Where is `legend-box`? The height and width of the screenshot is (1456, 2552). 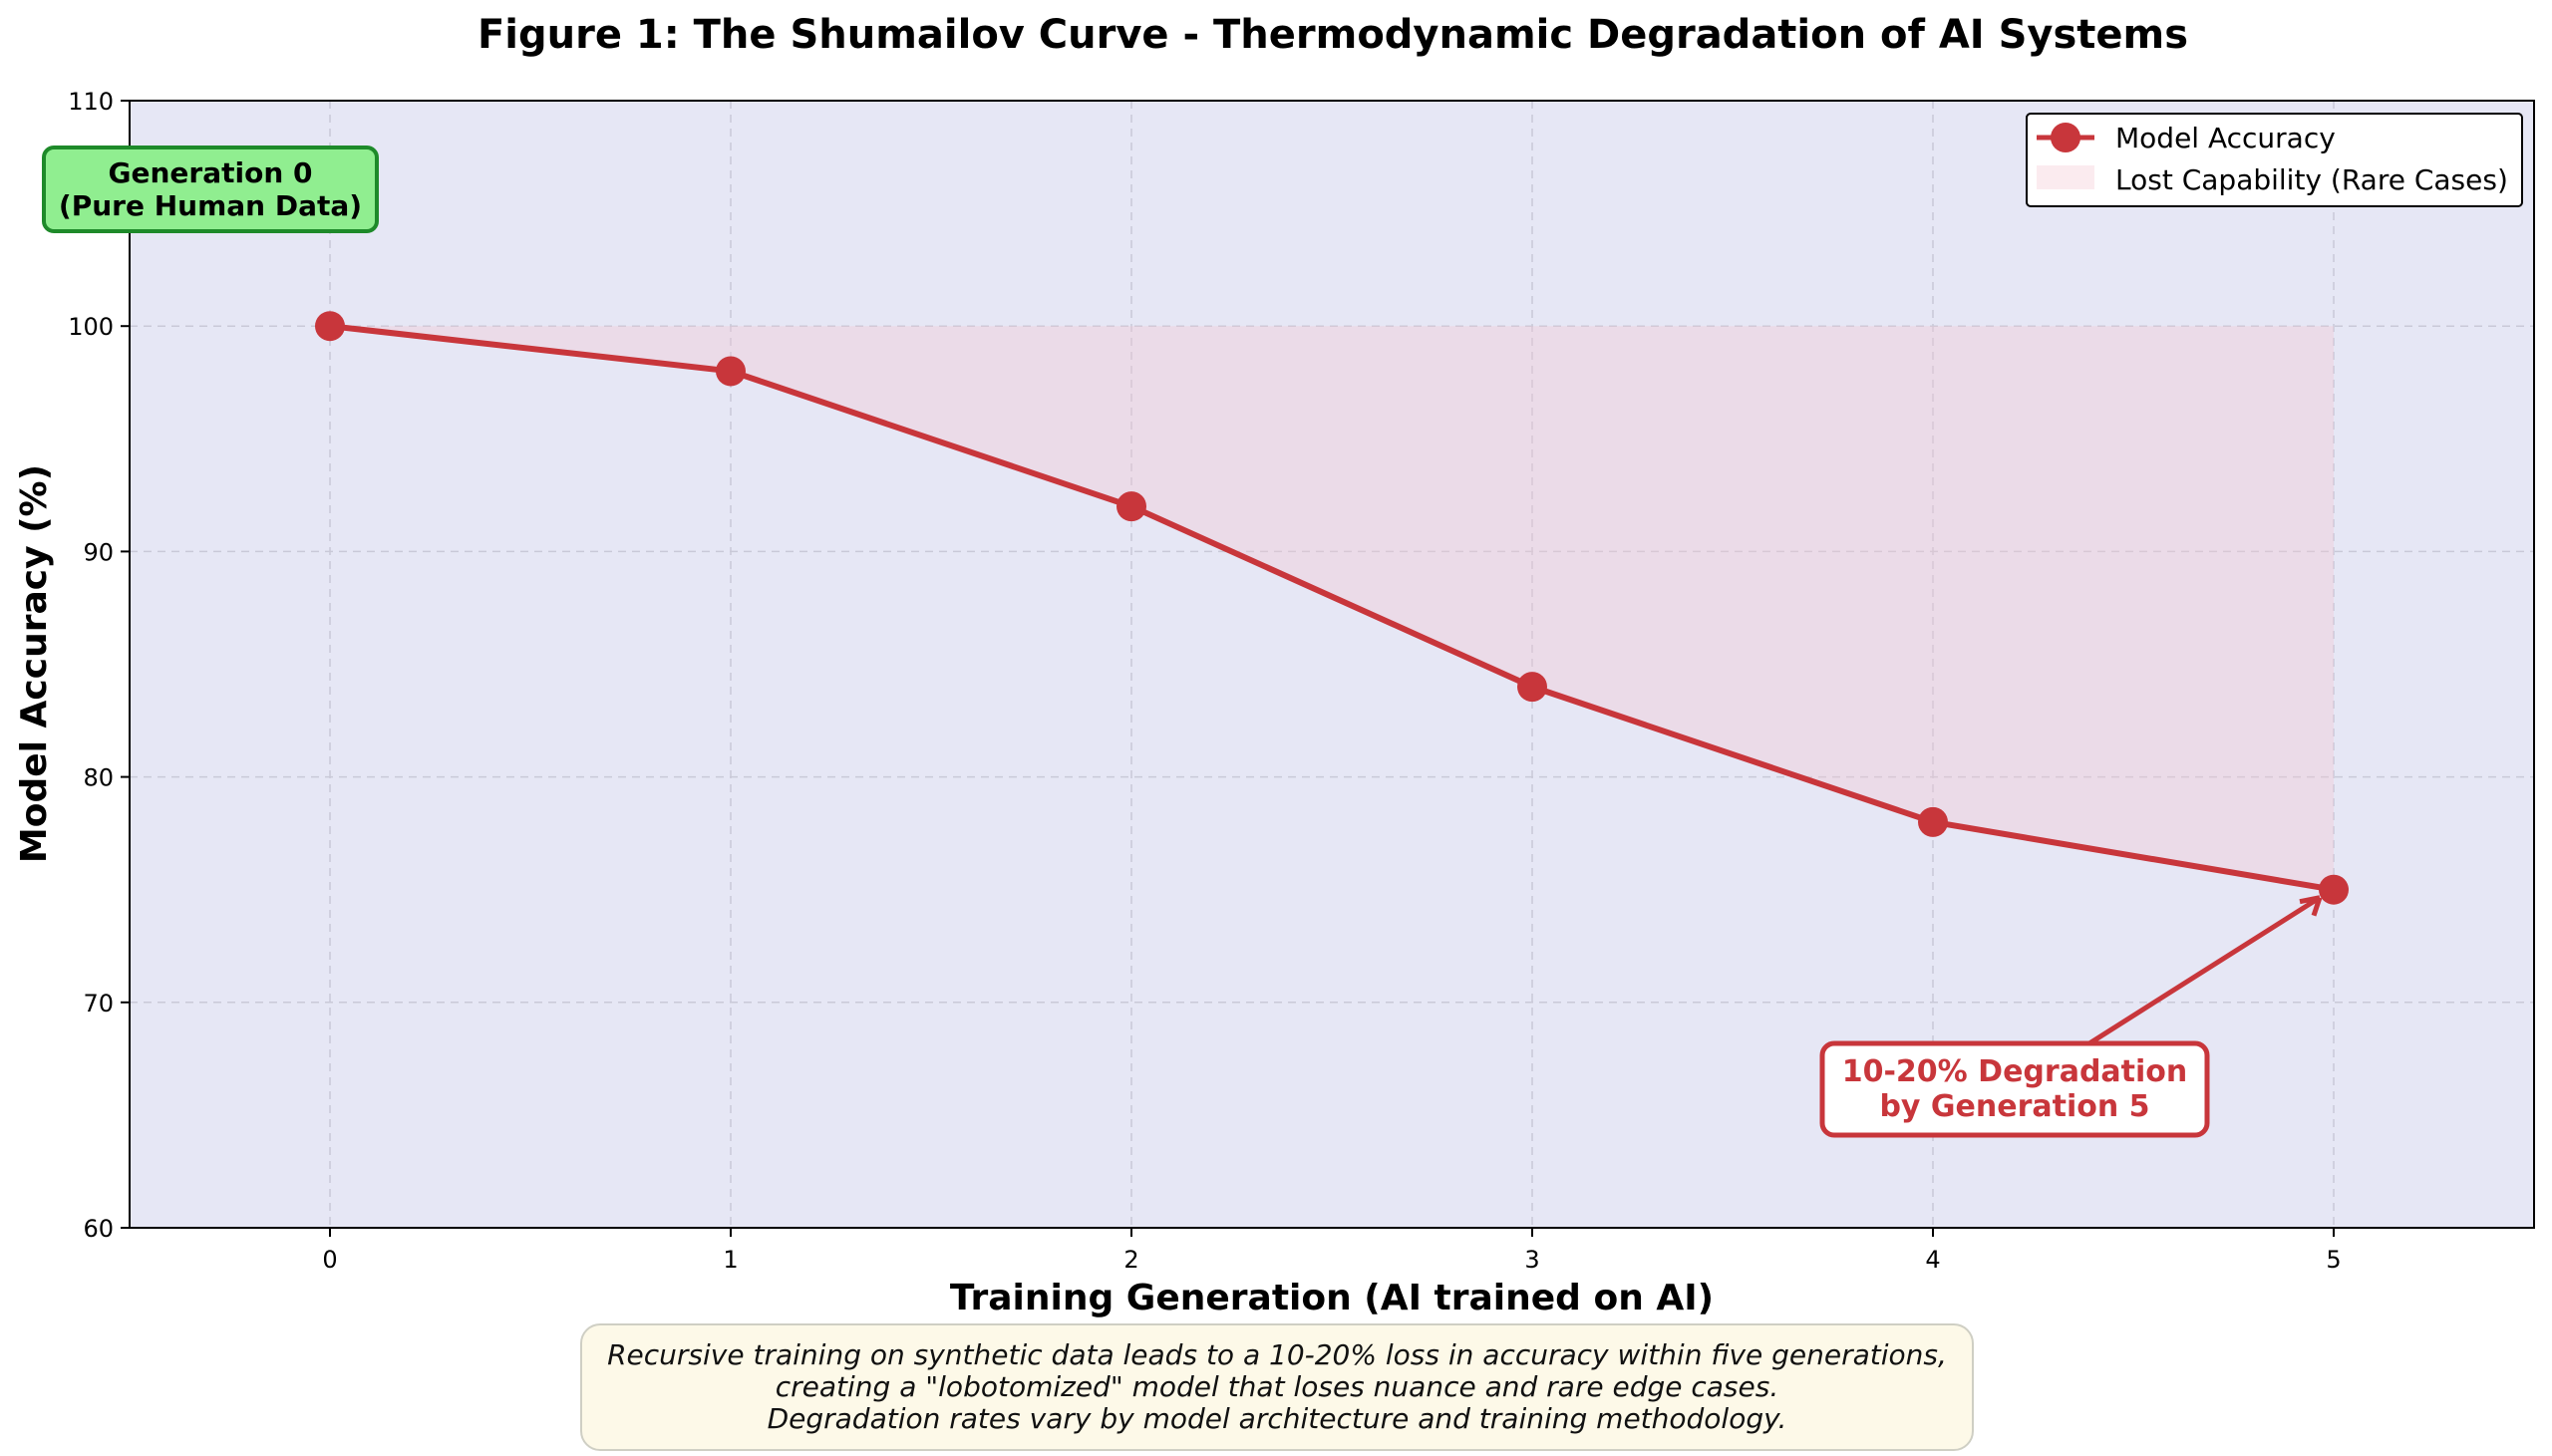
legend-box is located at coordinates (2274, 160).